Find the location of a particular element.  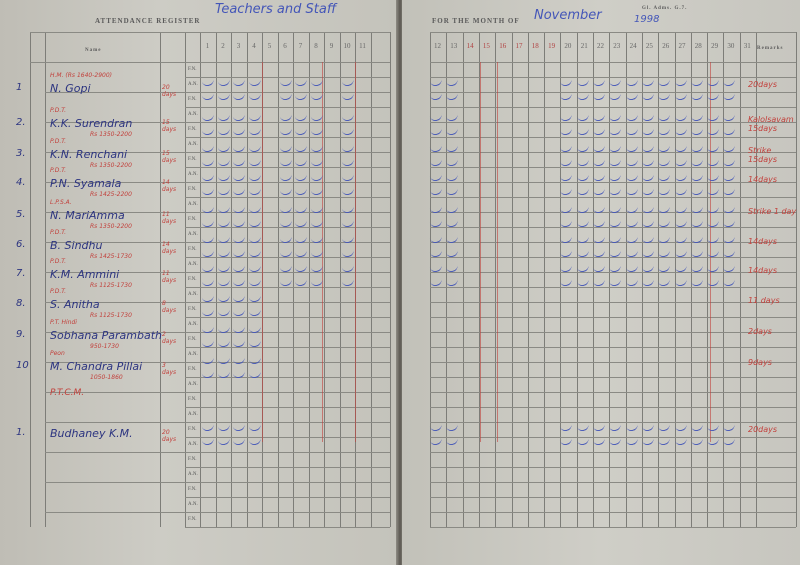

designation: H.M. (Rs 1640-2900) is located at coordinates (81, 75).